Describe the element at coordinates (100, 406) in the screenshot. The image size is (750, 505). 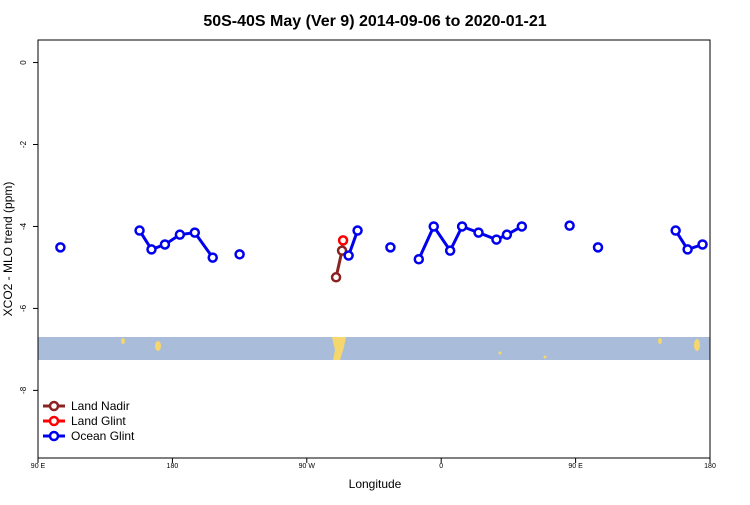
I see `legend-label: Land Nadir` at that location.